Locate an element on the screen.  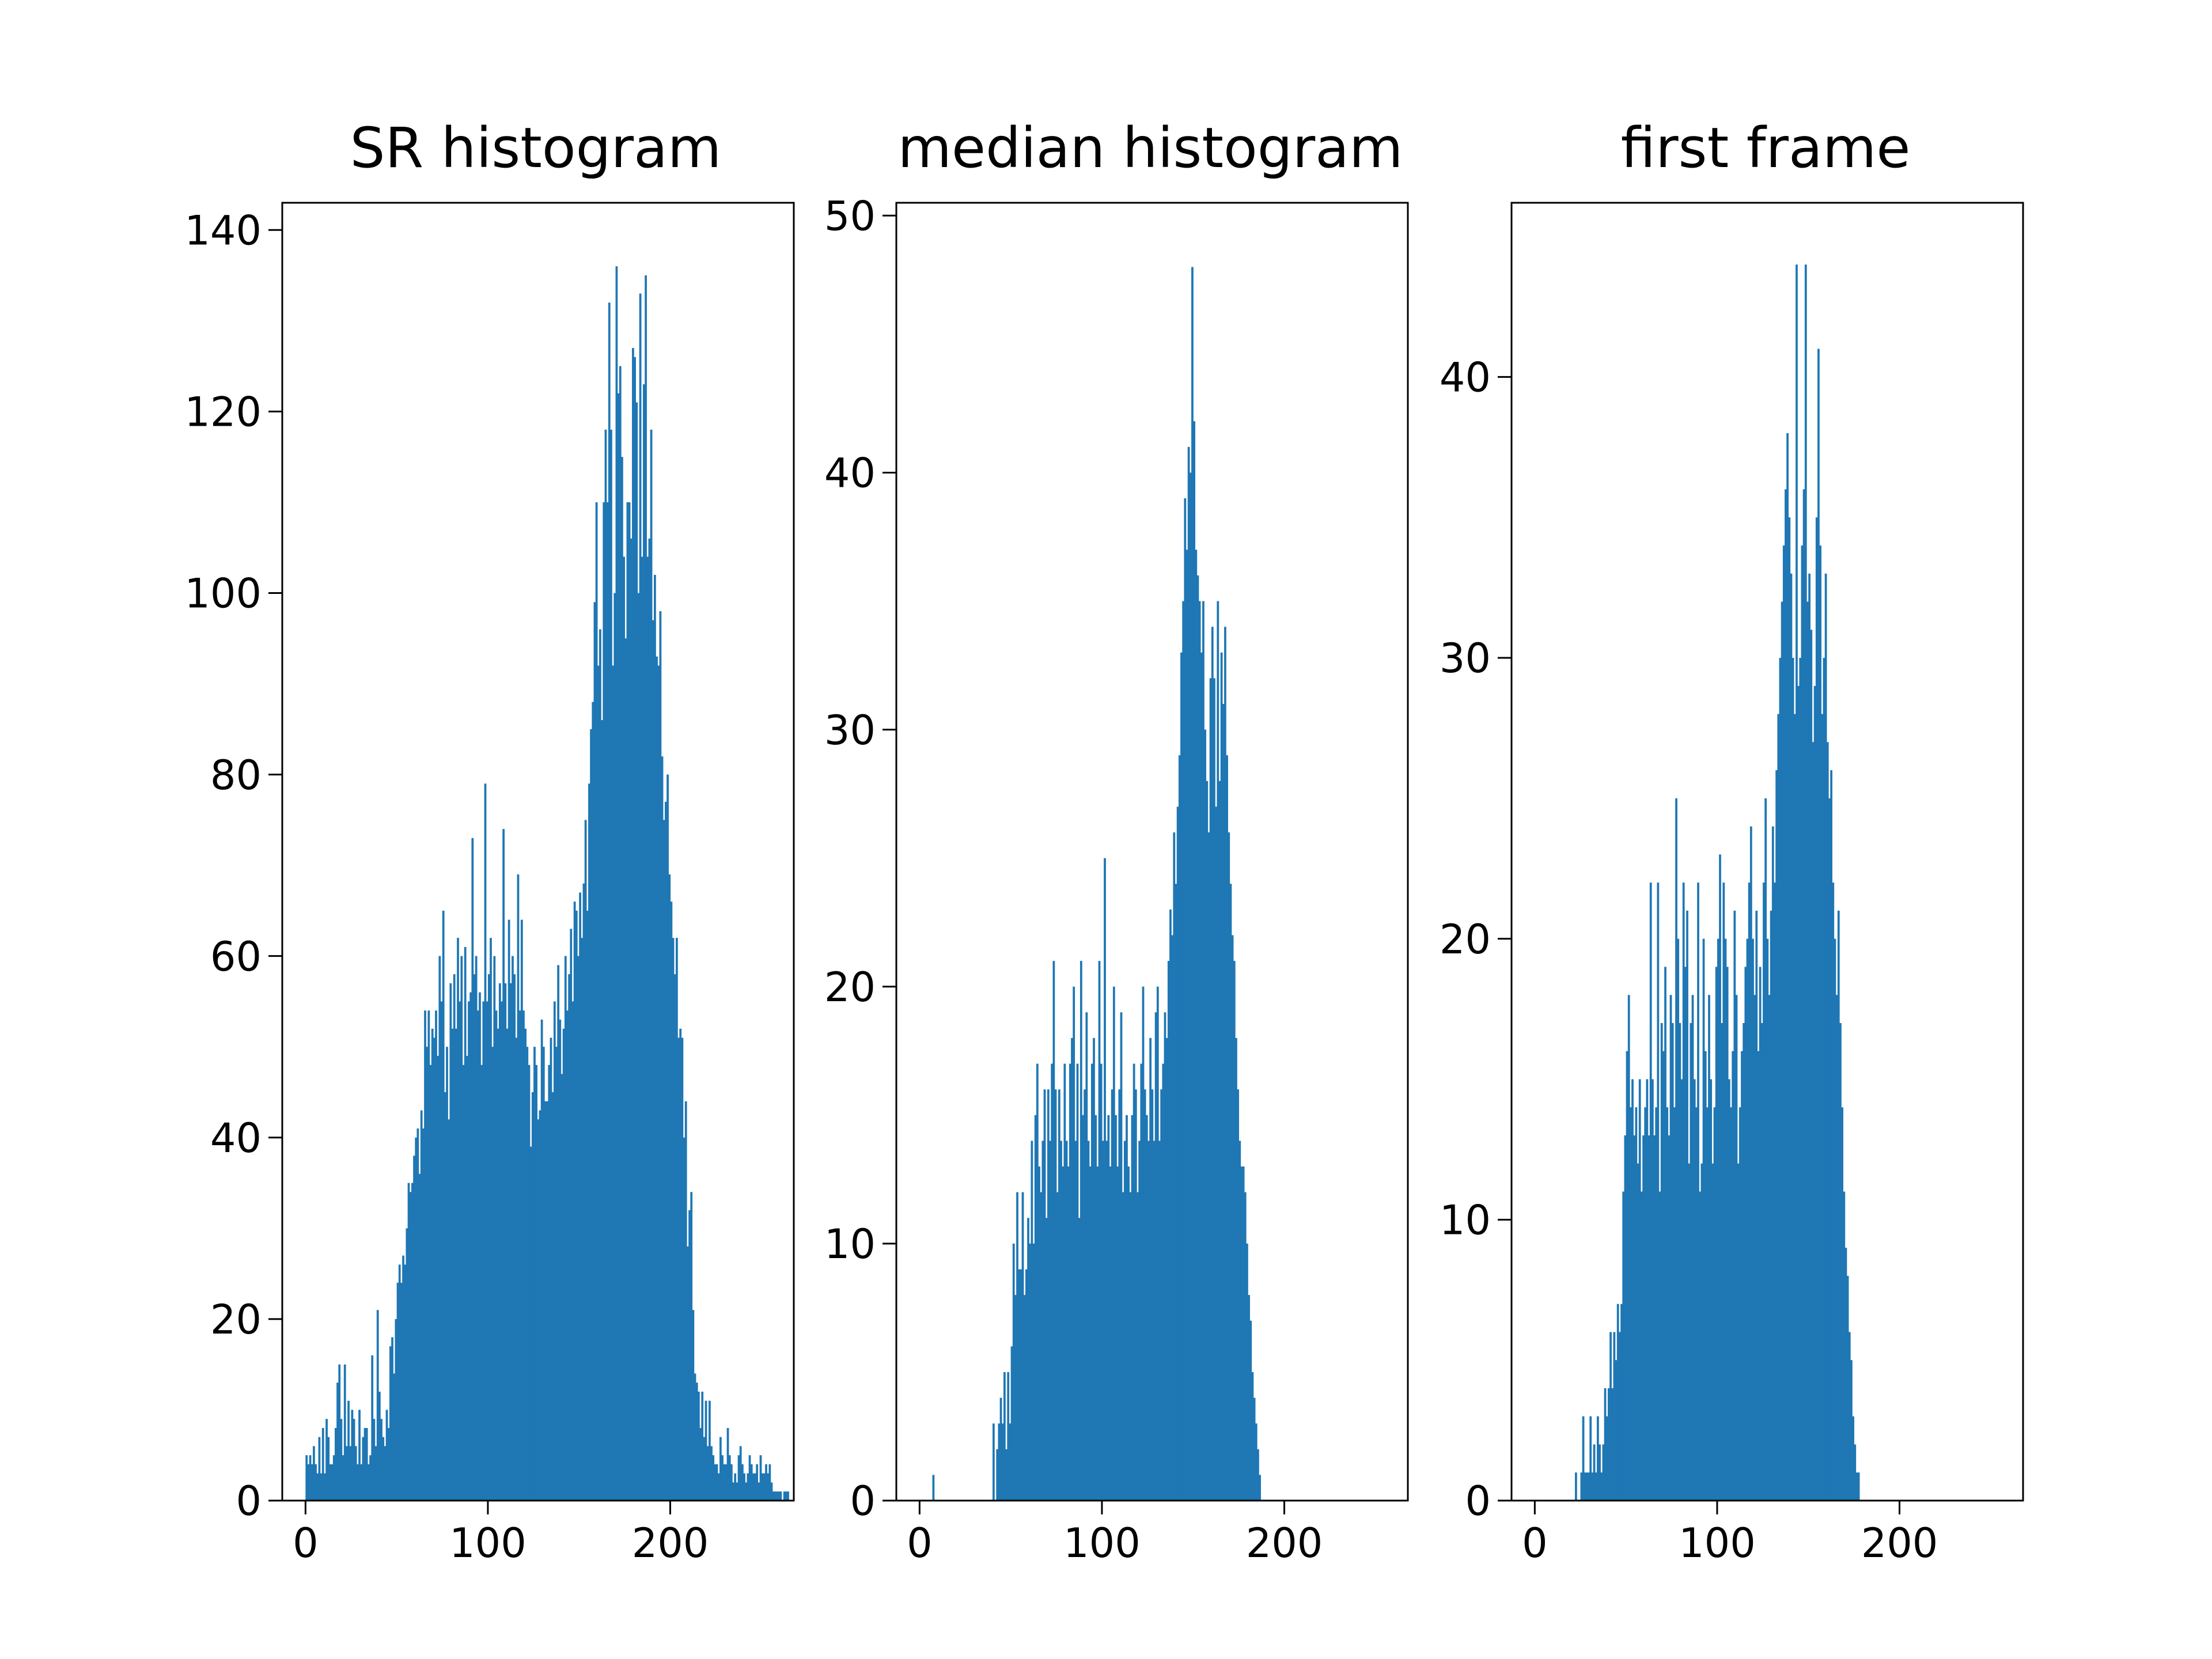
y-tick-label: 0 is located at coordinates (863, 1501).